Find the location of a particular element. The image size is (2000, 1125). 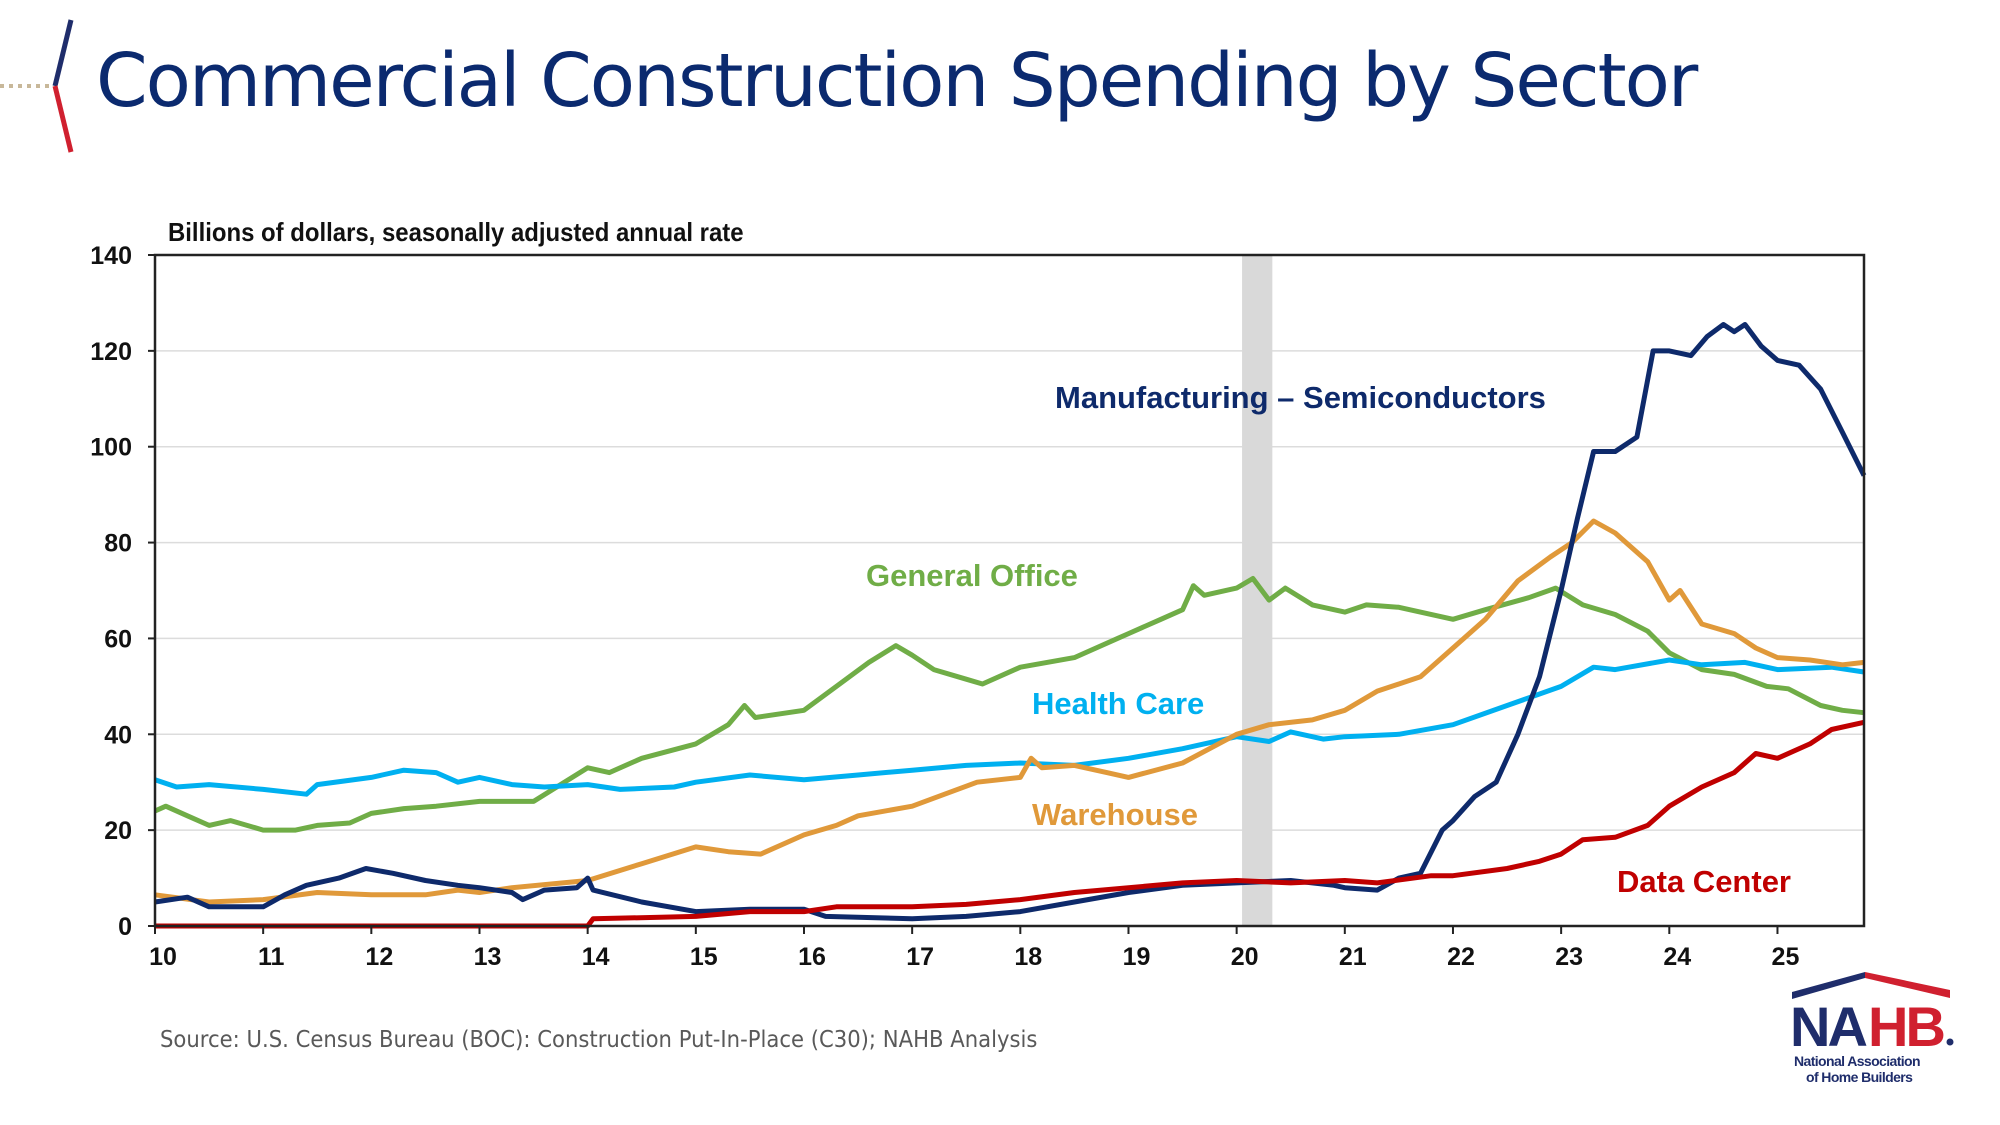

x-axis-ticks: 10 11 12 13 14 15 16 17 18 19 20 21 22 23 24 25 is located at coordinates (974, 948).